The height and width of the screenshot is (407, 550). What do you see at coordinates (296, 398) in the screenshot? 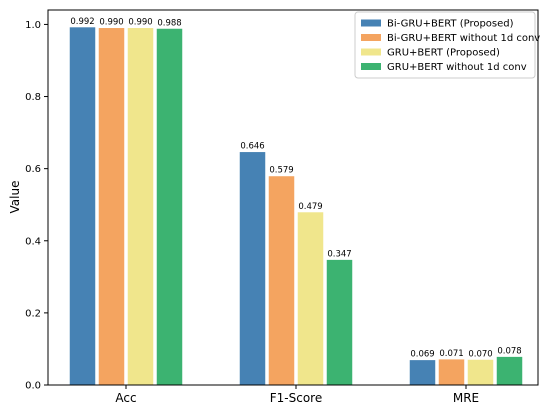
I see `x-tick-label: F1-Score` at bounding box center [296, 398].